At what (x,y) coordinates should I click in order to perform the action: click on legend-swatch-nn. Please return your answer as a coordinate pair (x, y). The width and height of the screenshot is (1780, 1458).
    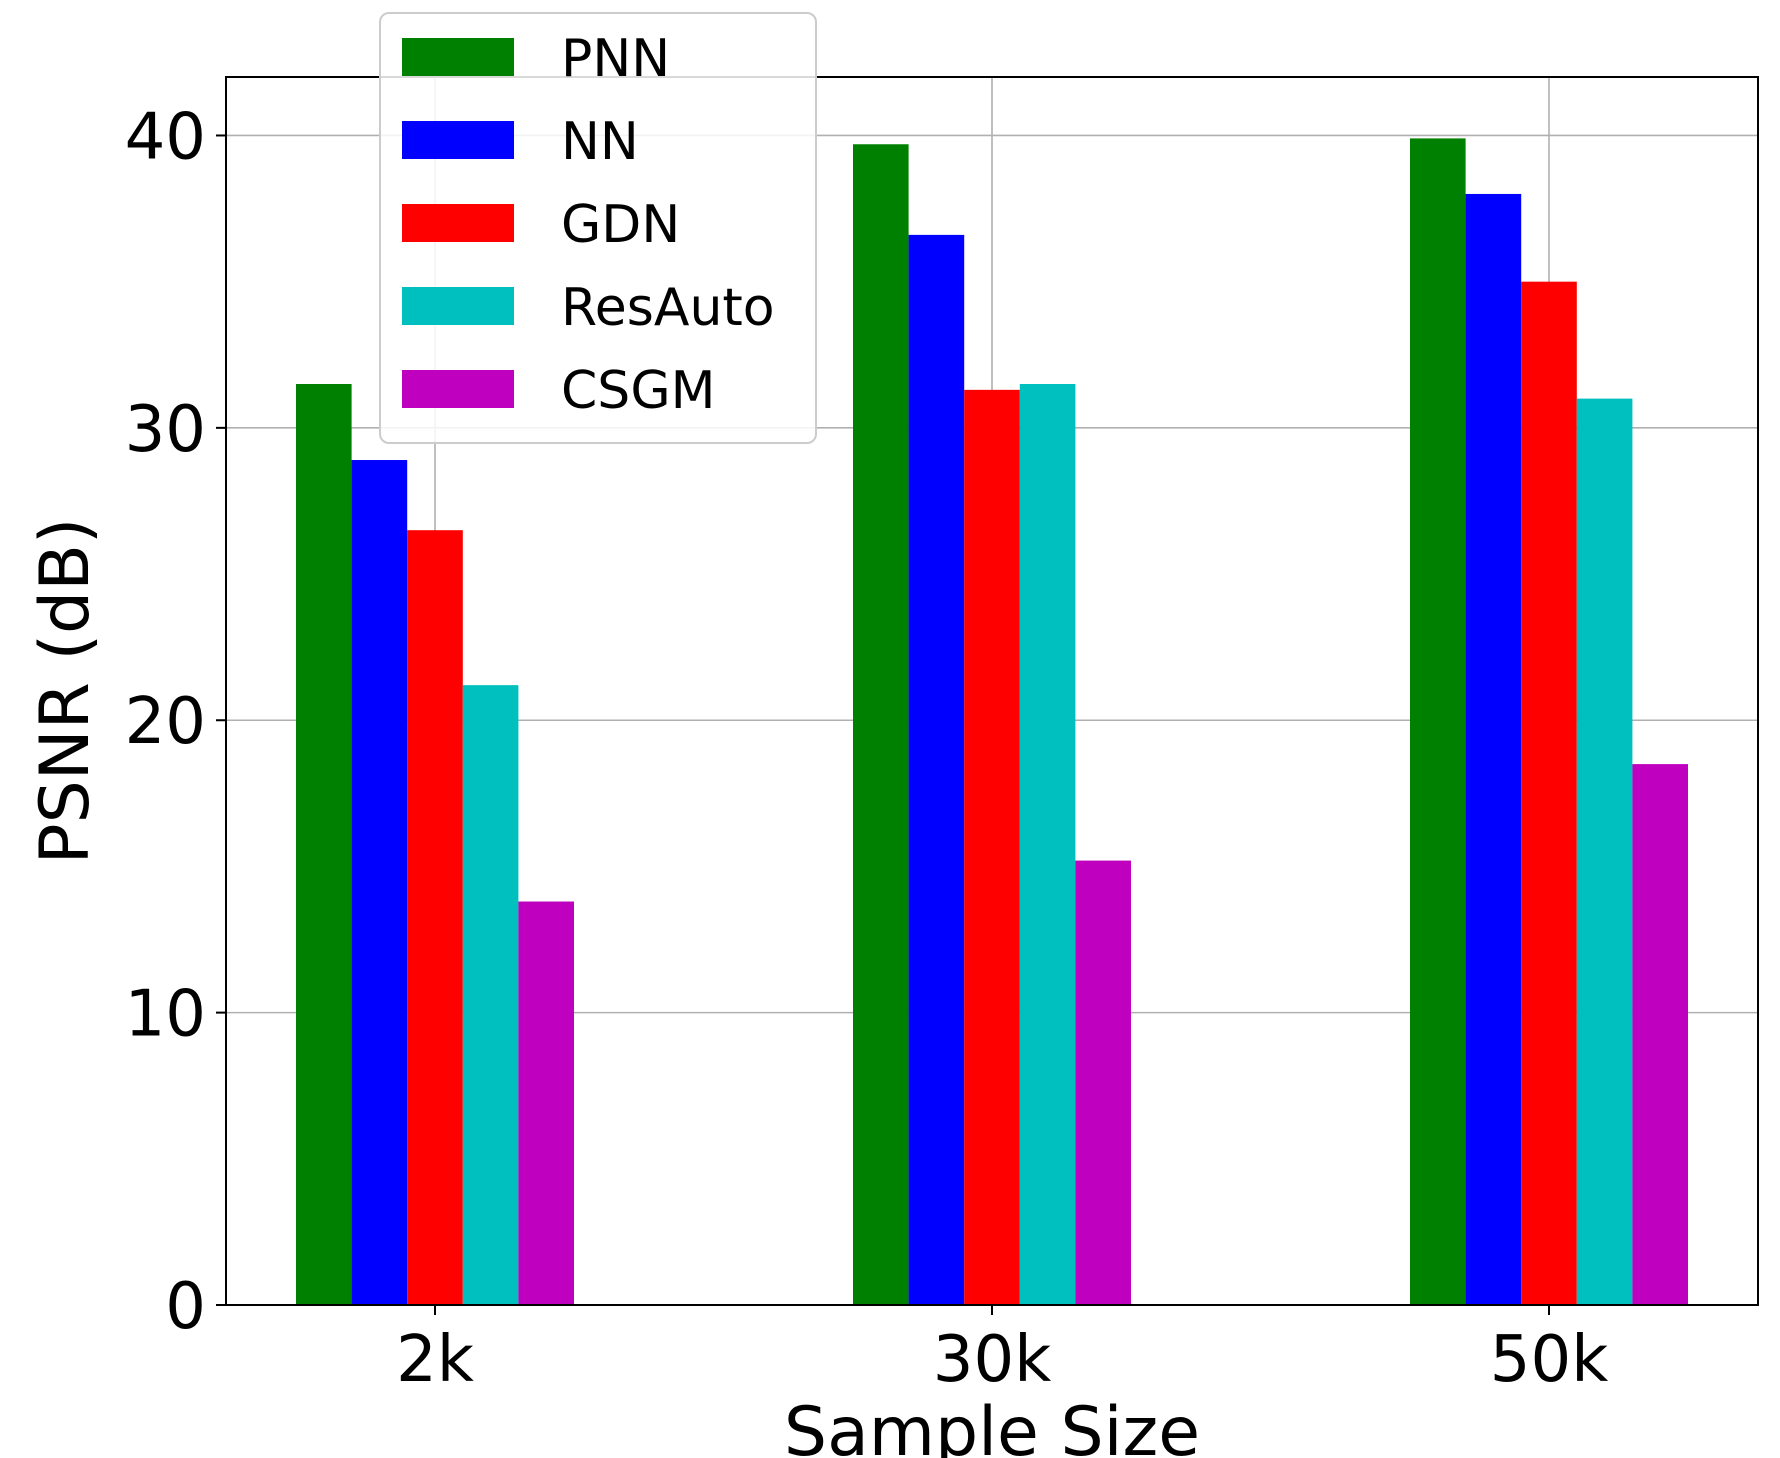
    Looking at the image, I should click on (458, 140).